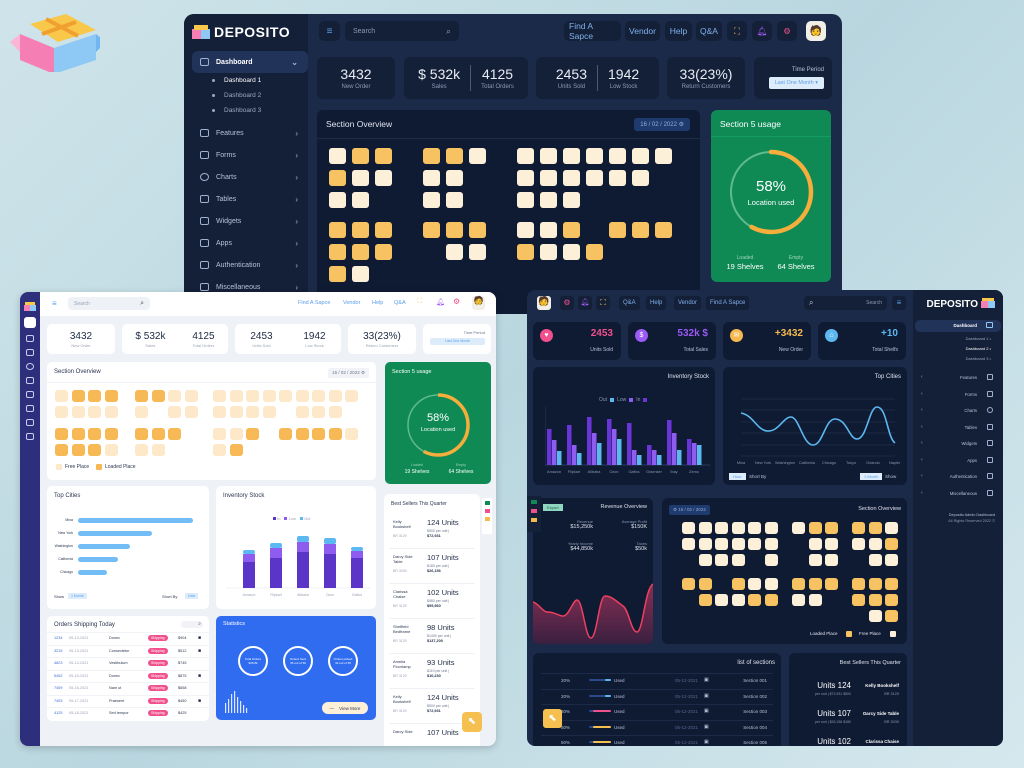 This screenshot has width=1024, height=768. What do you see at coordinates (128, 638) in the screenshot?
I see `table-row: 1234 05-13-2021 Donec Shipping $904 ■` at bounding box center [128, 638].